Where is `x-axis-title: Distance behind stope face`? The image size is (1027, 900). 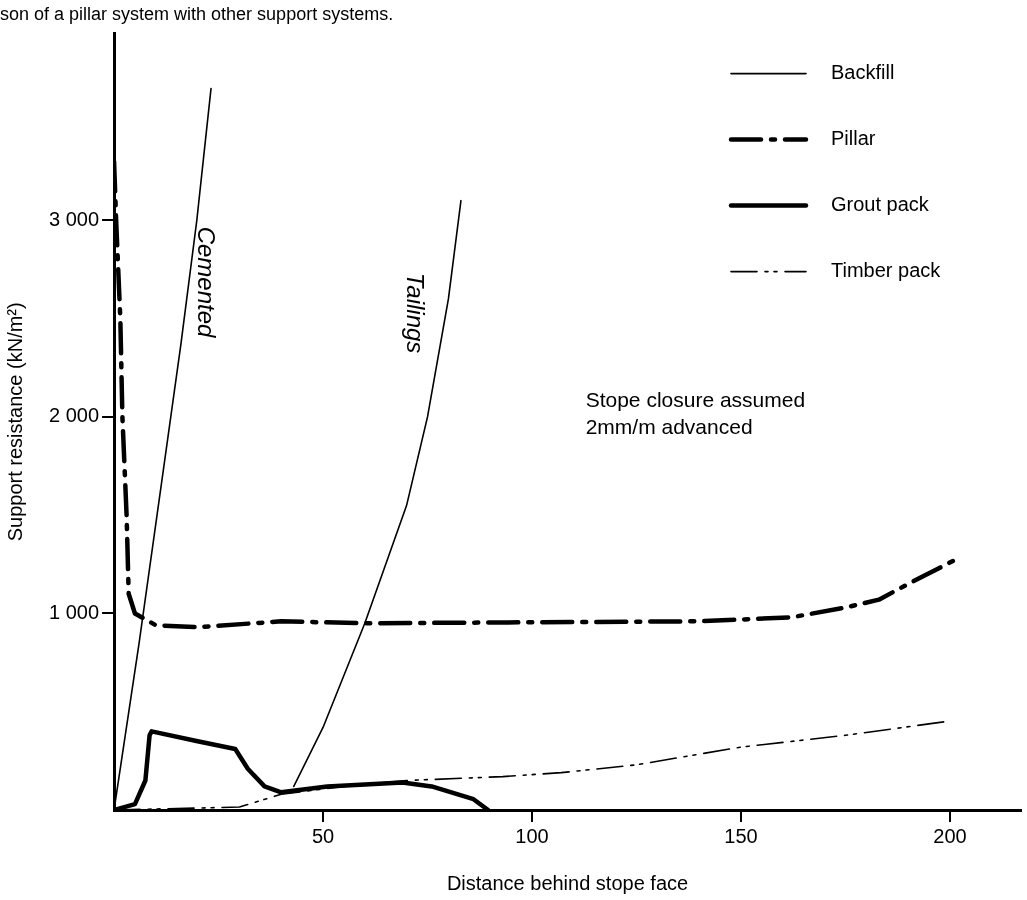 x-axis-title: Distance behind stope face is located at coordinates (567, 882).